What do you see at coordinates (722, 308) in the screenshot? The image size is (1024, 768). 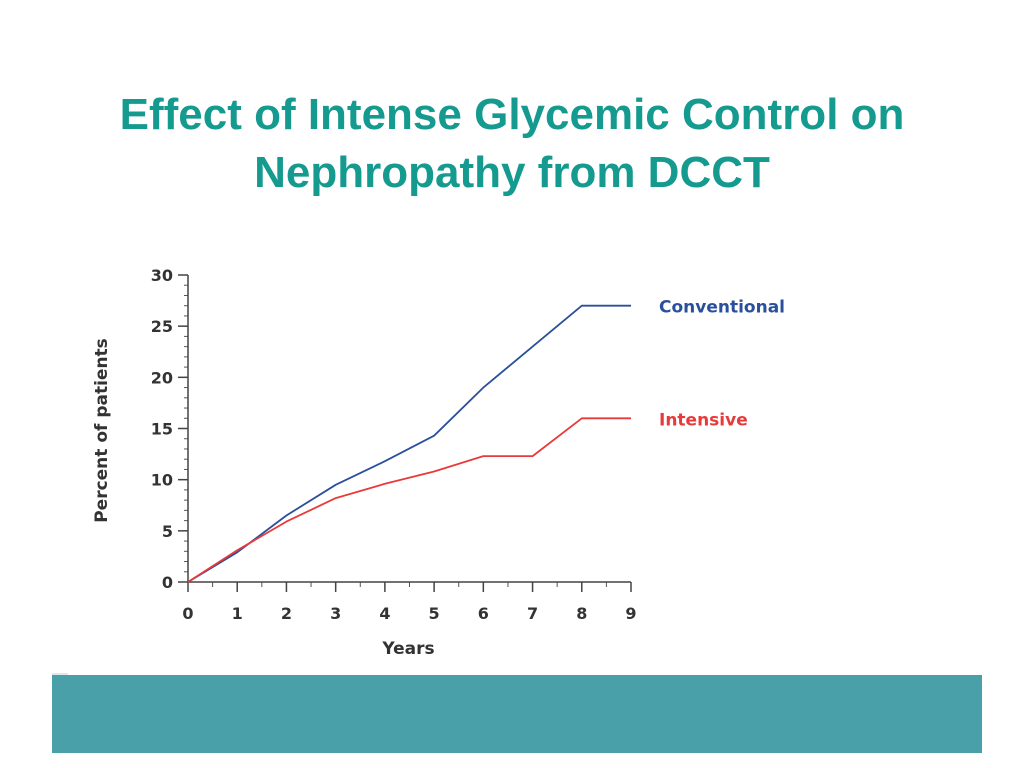 I see `legend-label-conventional: Conventional` at bounding box center [722, 308].